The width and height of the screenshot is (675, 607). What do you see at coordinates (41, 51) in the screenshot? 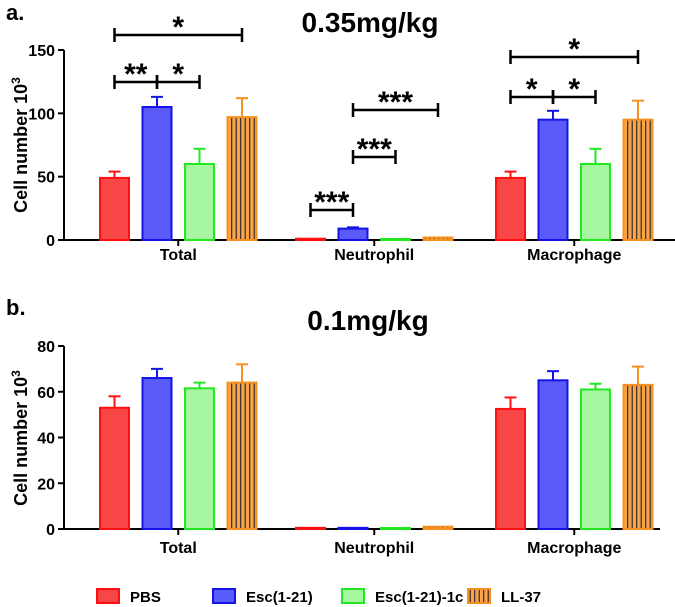
I see `y-tick-label: 150` at bounding box center [41, 51].